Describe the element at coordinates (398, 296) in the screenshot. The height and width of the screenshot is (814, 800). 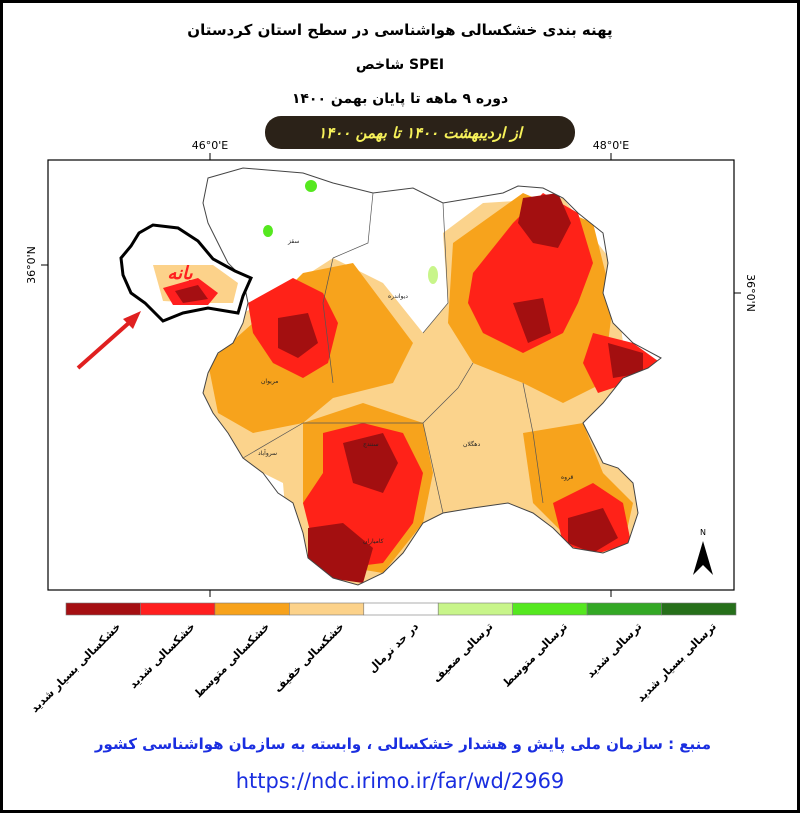
I see `place-label: دیواندره` at that location.